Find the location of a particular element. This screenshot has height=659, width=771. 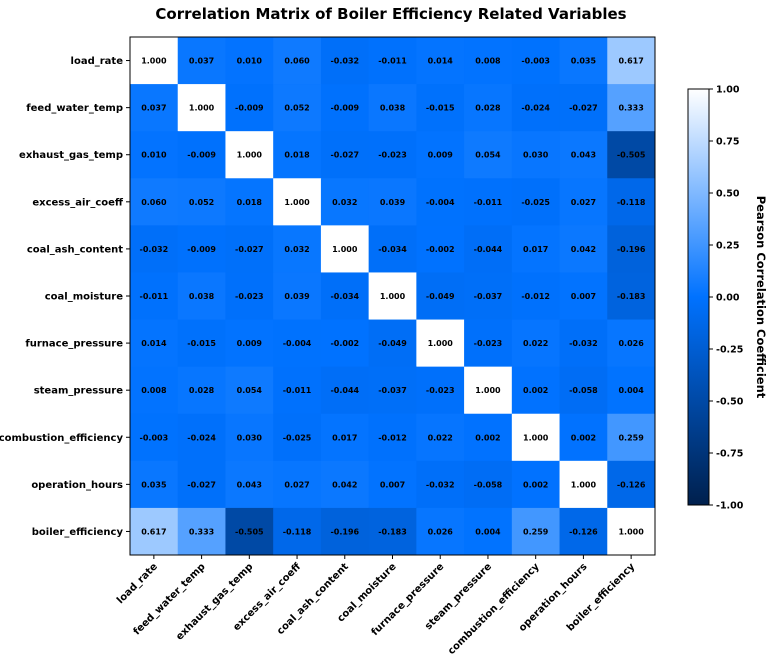

column-label: load_rate is located at coordinates (137, 583).